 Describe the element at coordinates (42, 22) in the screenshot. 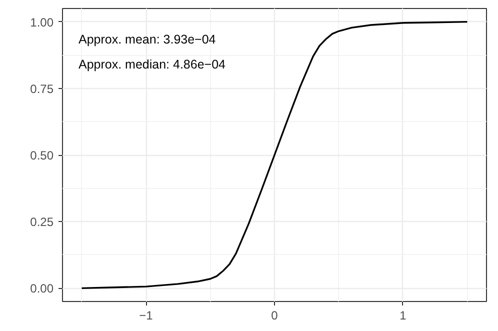

I see `y-tick-label: 1.00` at that location.